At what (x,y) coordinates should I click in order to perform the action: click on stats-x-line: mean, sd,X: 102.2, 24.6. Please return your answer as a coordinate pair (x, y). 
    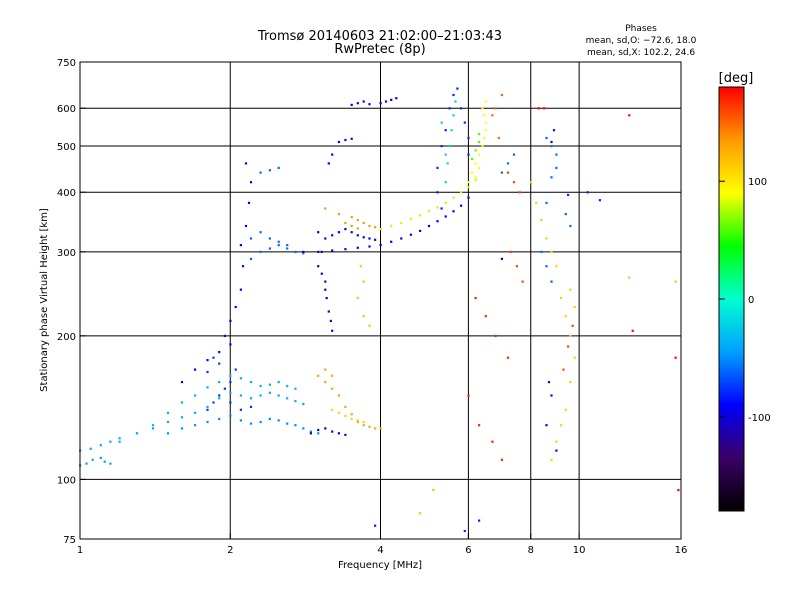
    Looking at the image, I should click on (641, 53).